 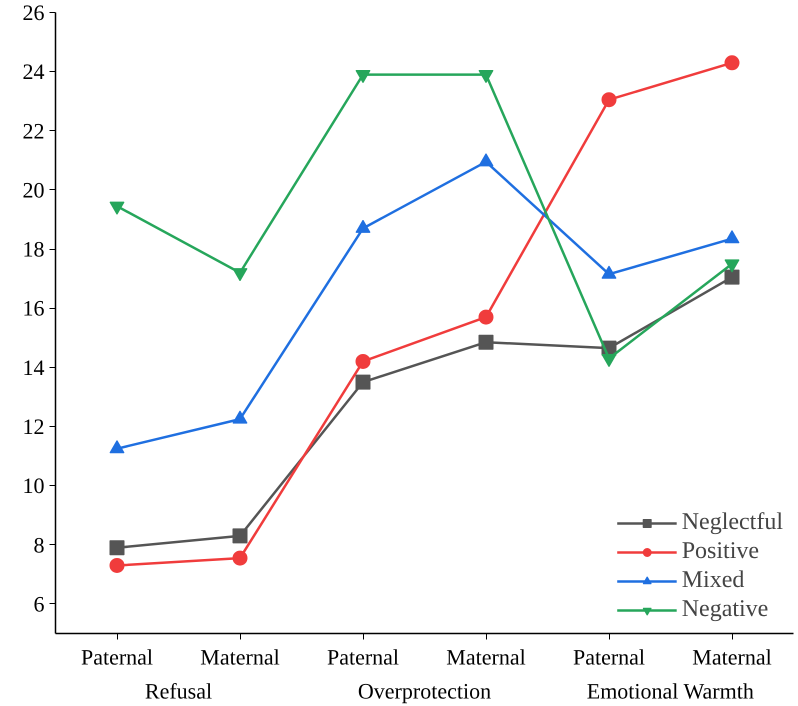 I want to click on y-tick-label: 12, so click(x=33, y=426).